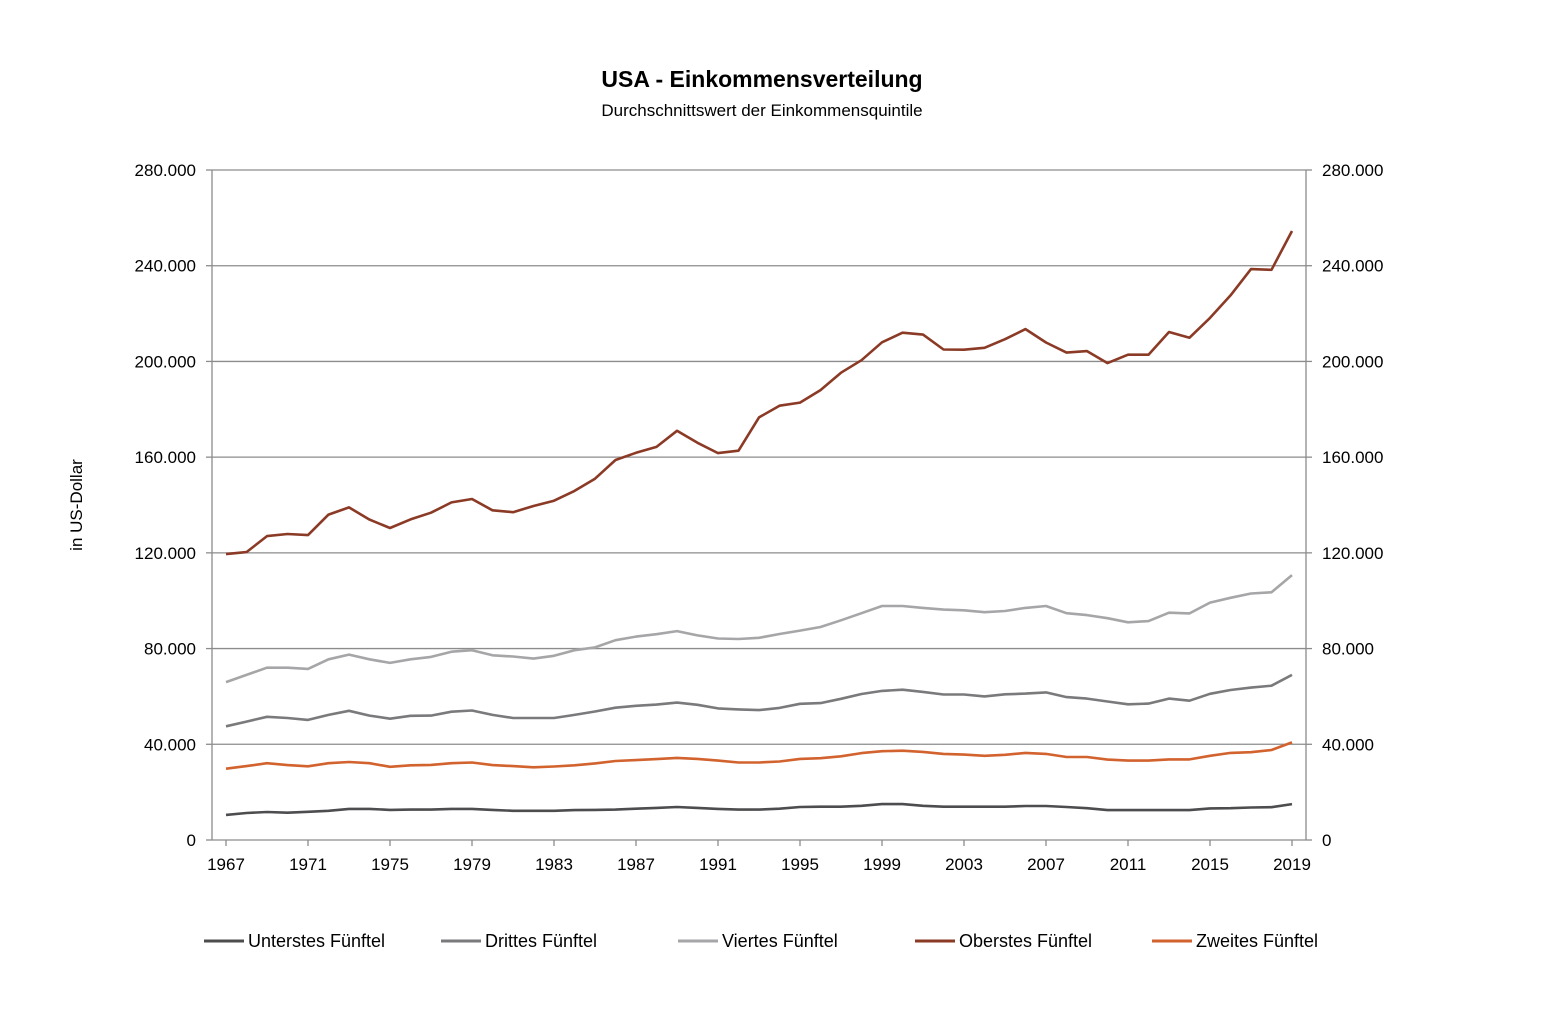 The height and width of the screenshot is (1022, 1552). What do you see at coordinates (76, 505) in the screenshot?
I see `y-axis-label: in US-Dollar` at bounding box center [76, 505].